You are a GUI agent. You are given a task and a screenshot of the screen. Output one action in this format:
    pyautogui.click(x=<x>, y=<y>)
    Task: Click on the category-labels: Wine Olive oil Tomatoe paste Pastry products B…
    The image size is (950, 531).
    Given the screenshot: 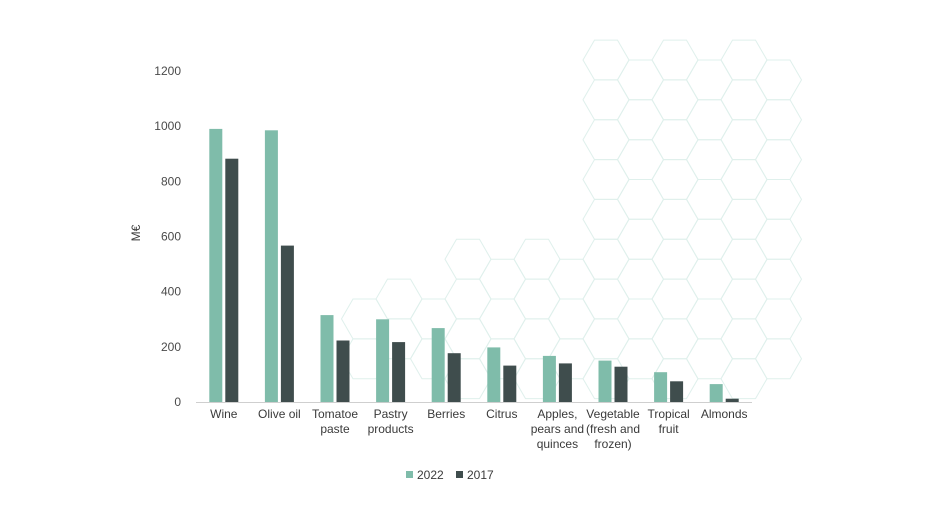 What is the action you would take?
    pyautogui.click(x=478, y=429)
    